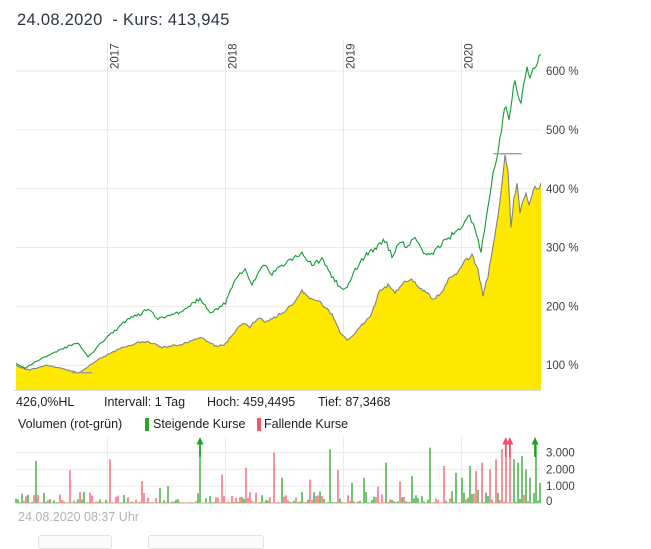 This screenshot has width=651, height=549. I want to click on volume-legend-title: Volumen (rot-grün), so click(70, 424).